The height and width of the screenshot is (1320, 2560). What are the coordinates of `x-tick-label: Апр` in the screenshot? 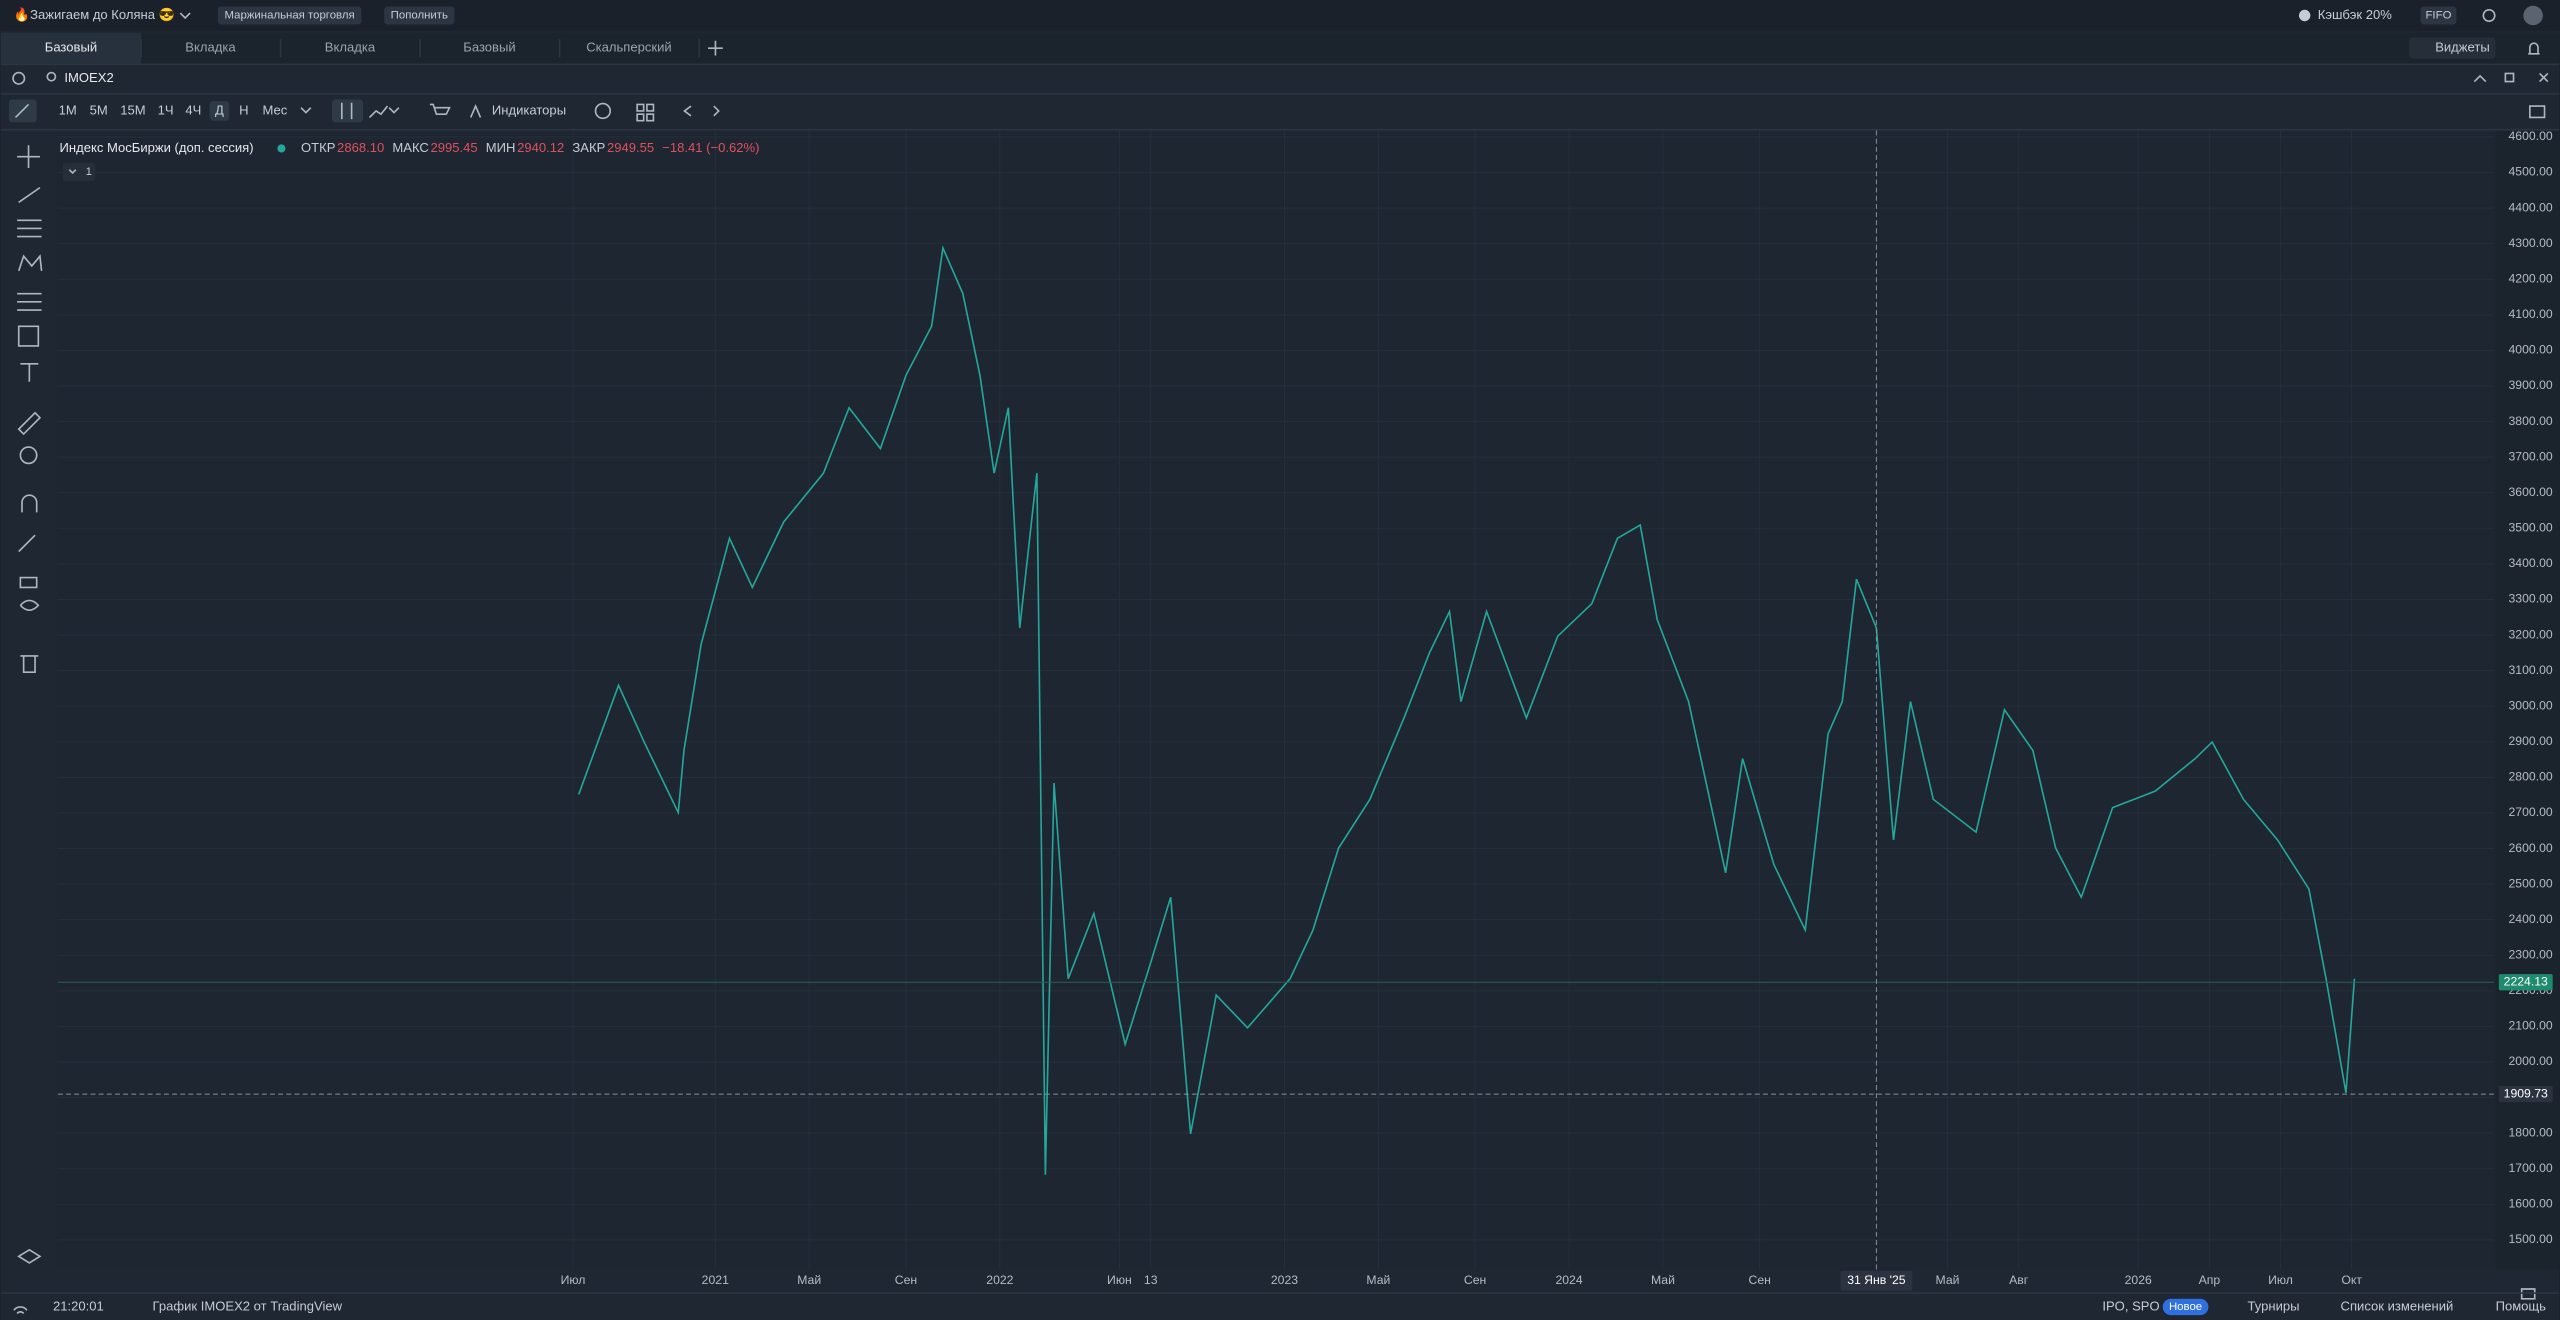 It's located at (2210, 1280).